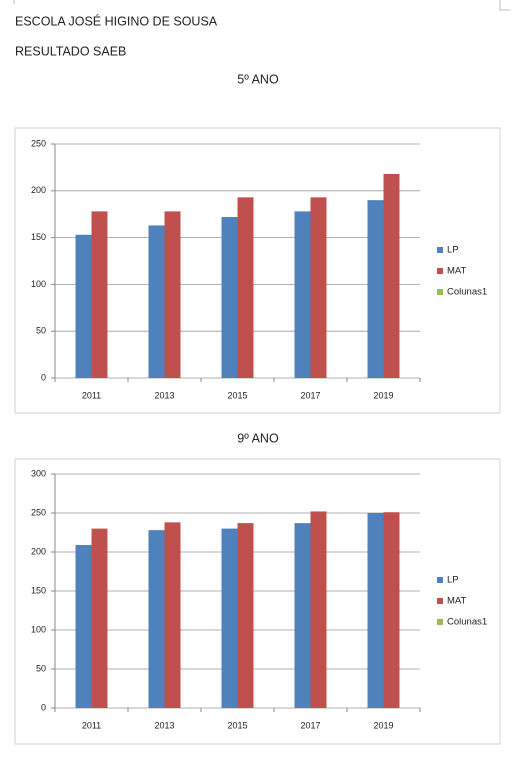 This screenshot has height=780, width=527. Describe the element at coordinates (504, 5) in the screenshot. I see `margin-mark` at that location.